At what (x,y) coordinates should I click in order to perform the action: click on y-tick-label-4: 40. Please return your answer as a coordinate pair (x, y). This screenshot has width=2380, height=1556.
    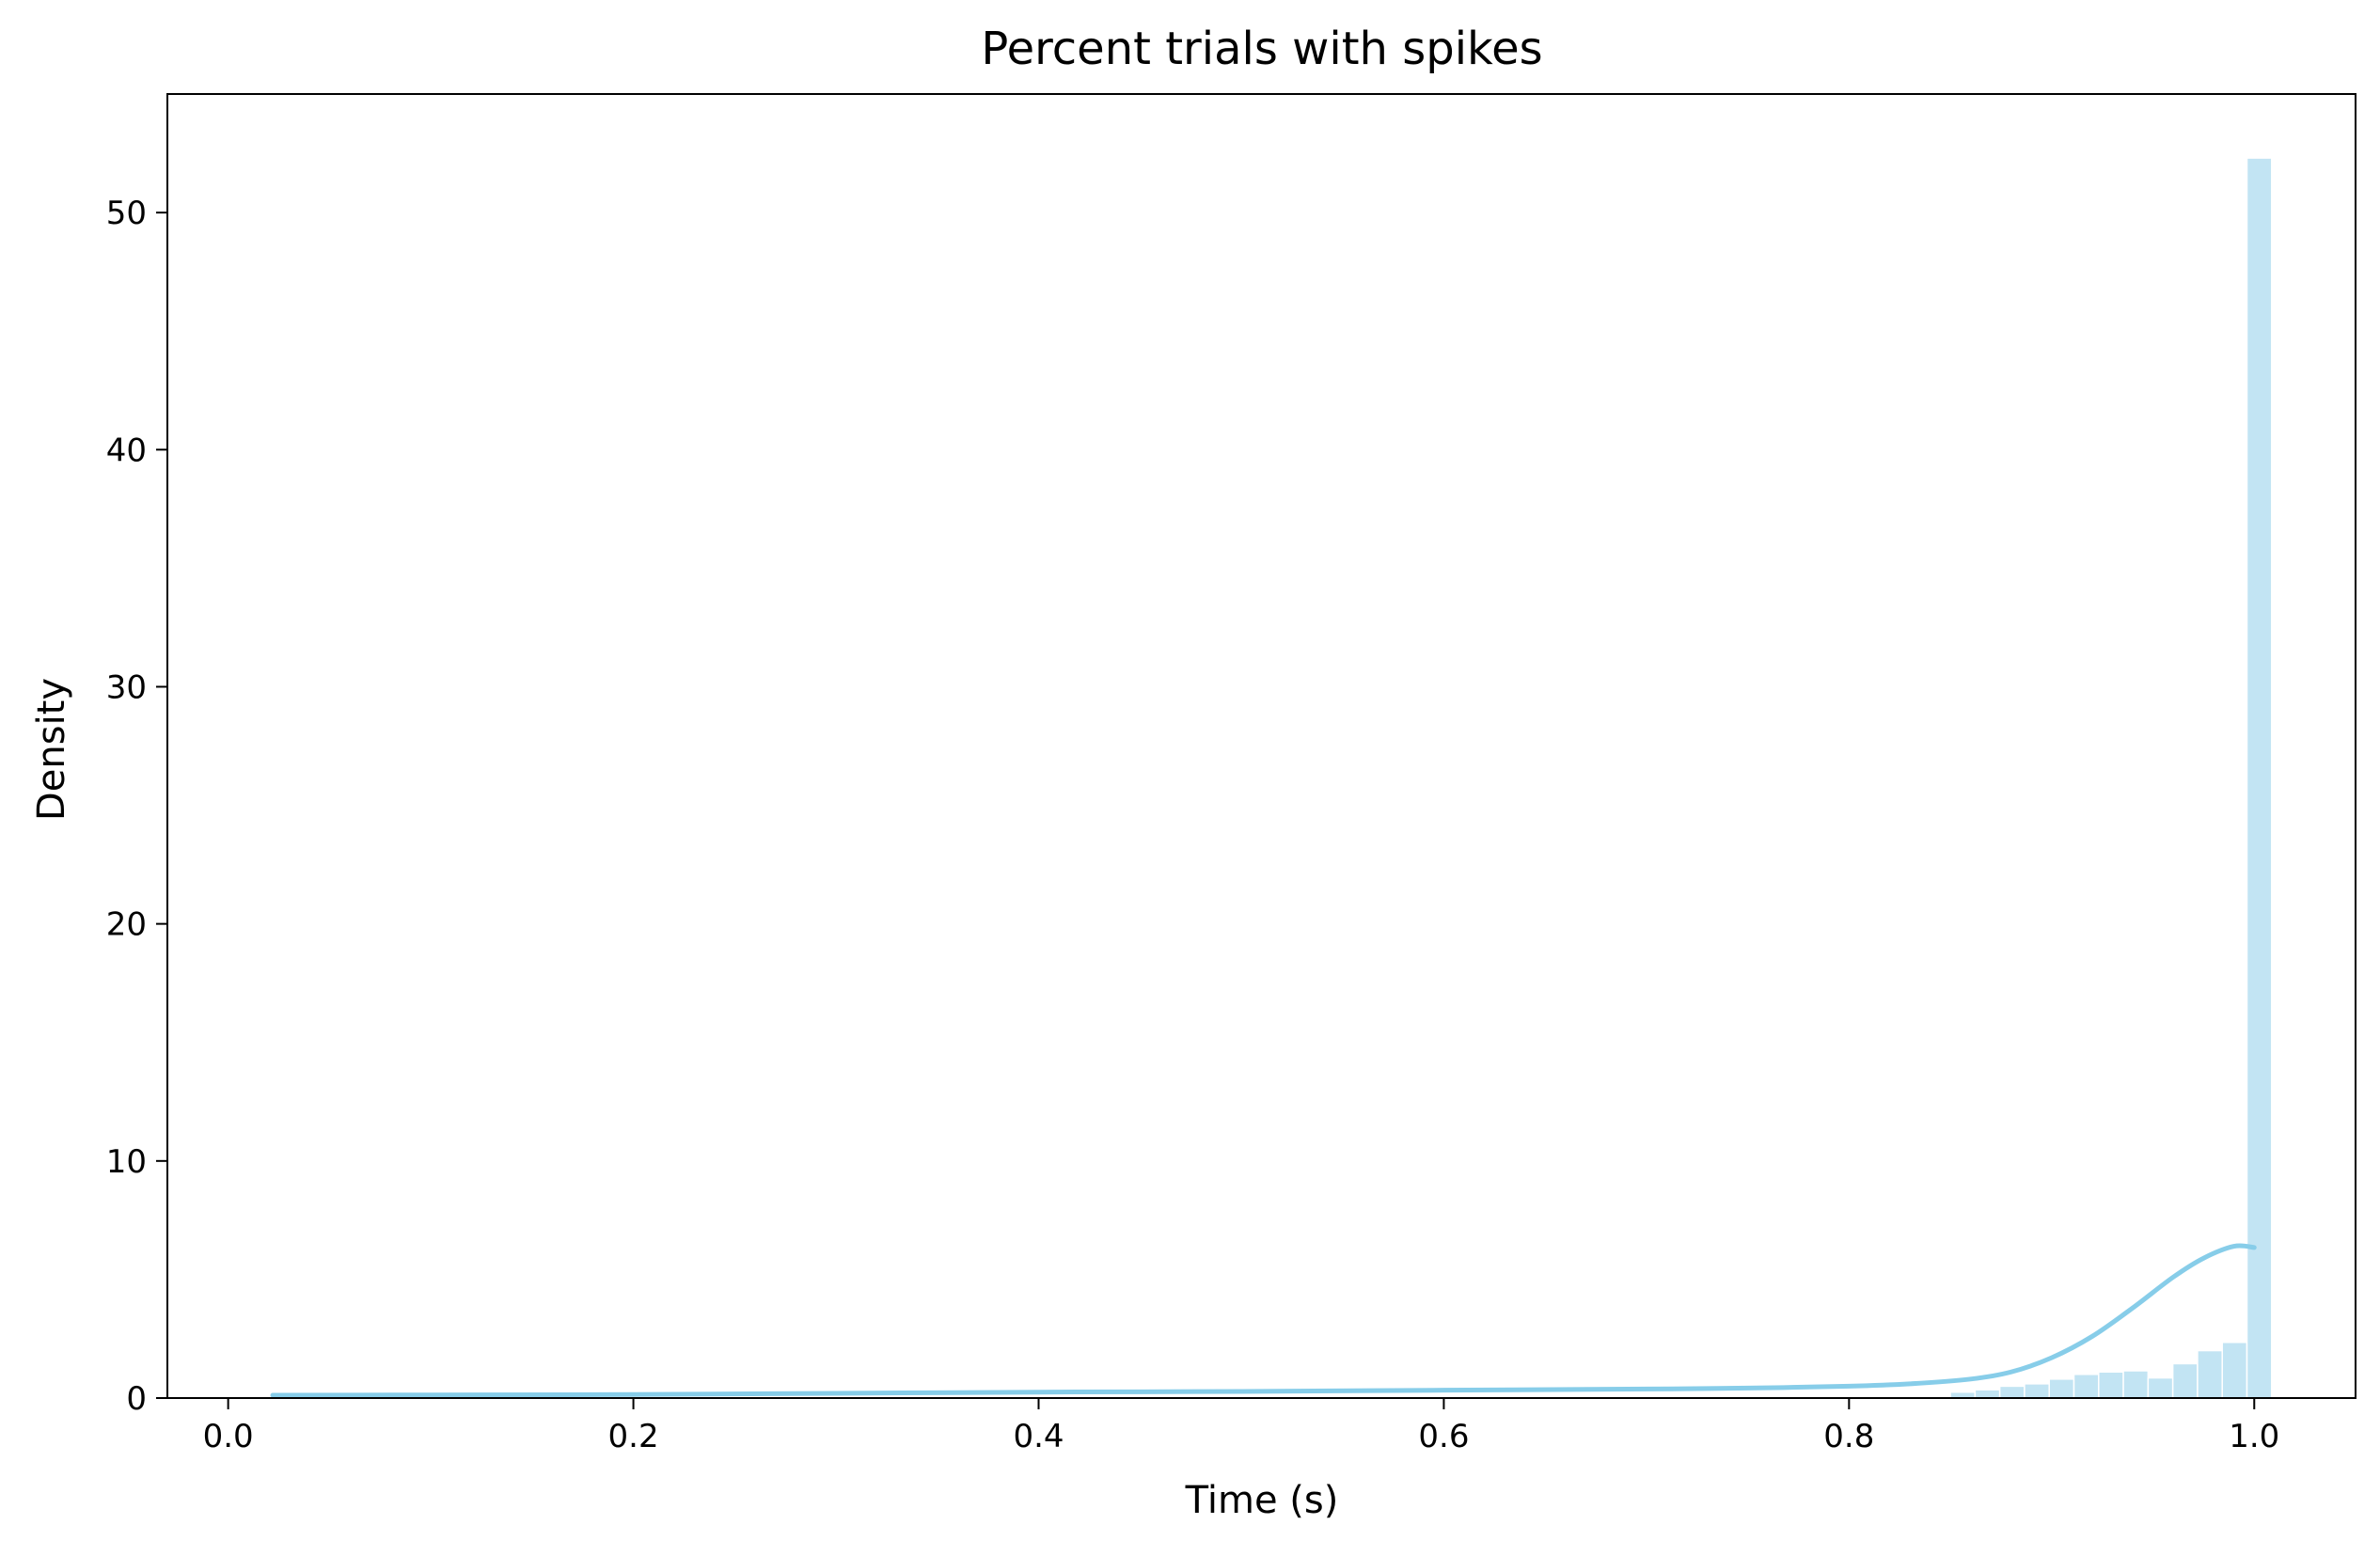
    Looking at the image, I should click on (126, 450).